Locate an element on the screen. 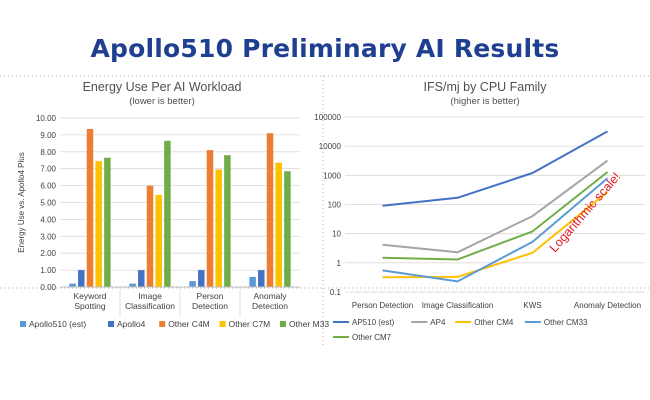 Image resolution: width=650 pixels, height=400 pixels. bar-x-tick-label: Anomaly is located at coordinates (270, 296).